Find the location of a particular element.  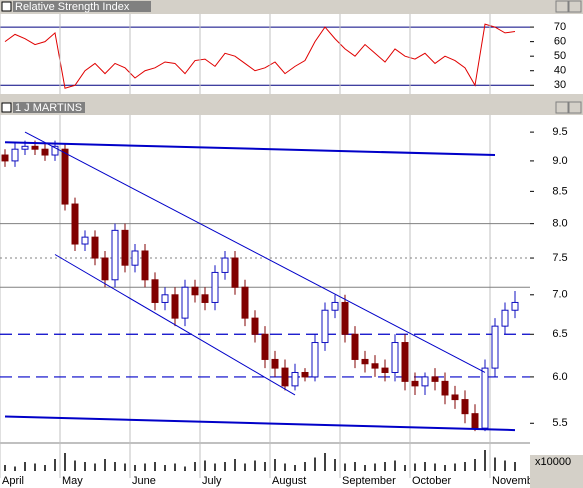

volume-unit: x10000 is located at coordinates (553, 462).